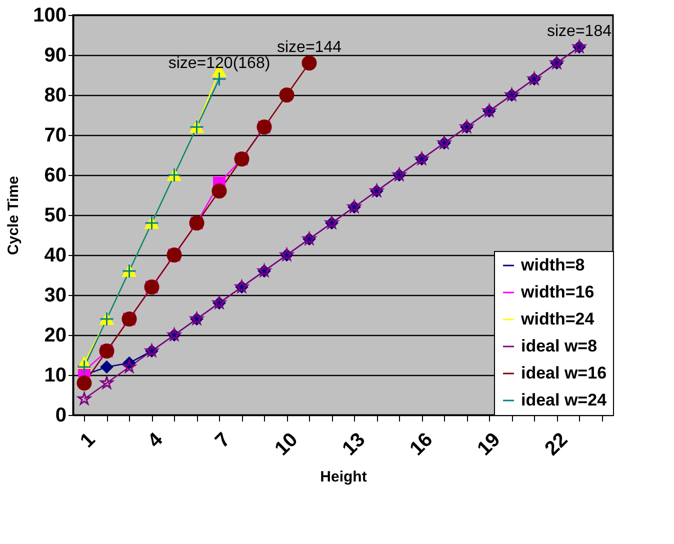 This screenshot has width=674, height=544. What do you see at coordinates (354, 444) in the screenshot?
I see `x-tick-label: 13` at bounding box center [354, 444].